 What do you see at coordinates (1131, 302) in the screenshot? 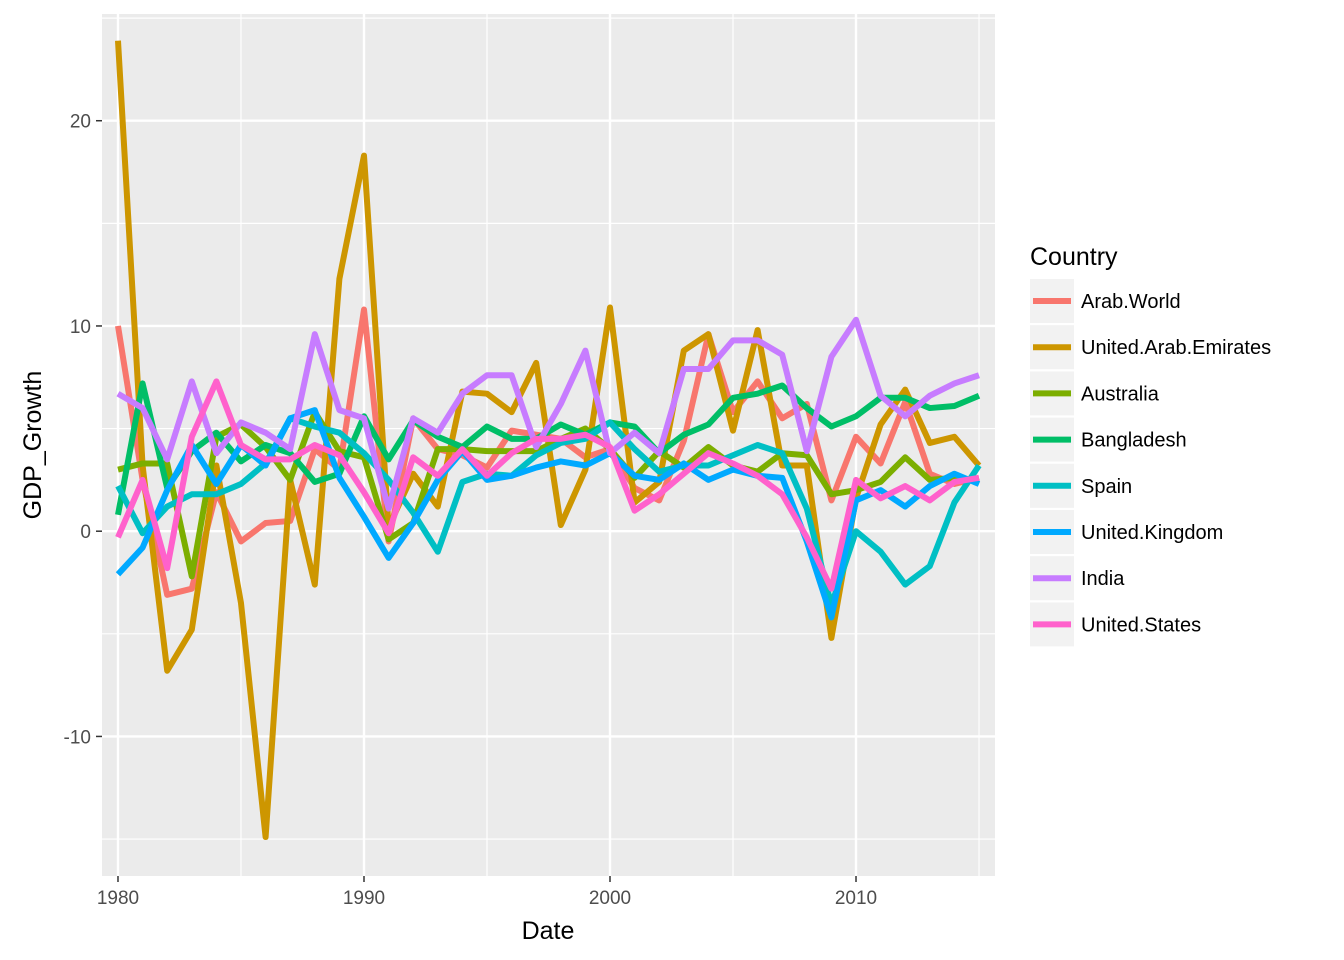
I see `legend-label: Arab.World` at bounding box center [1131, 302].